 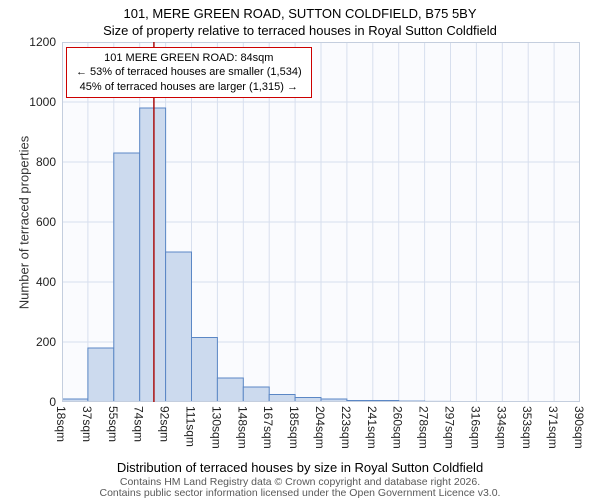 What do you see at coordinates (189, 58) in the screenshot?
I see `annotation-property-line: 101 MERE GREEN ROAD: 84sqm` at bounding box center [189, 58].